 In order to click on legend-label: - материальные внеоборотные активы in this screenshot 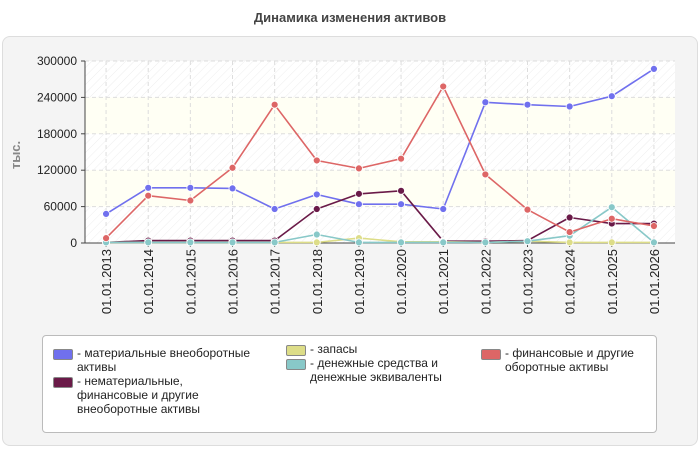, I will do `click(163, 360)`.